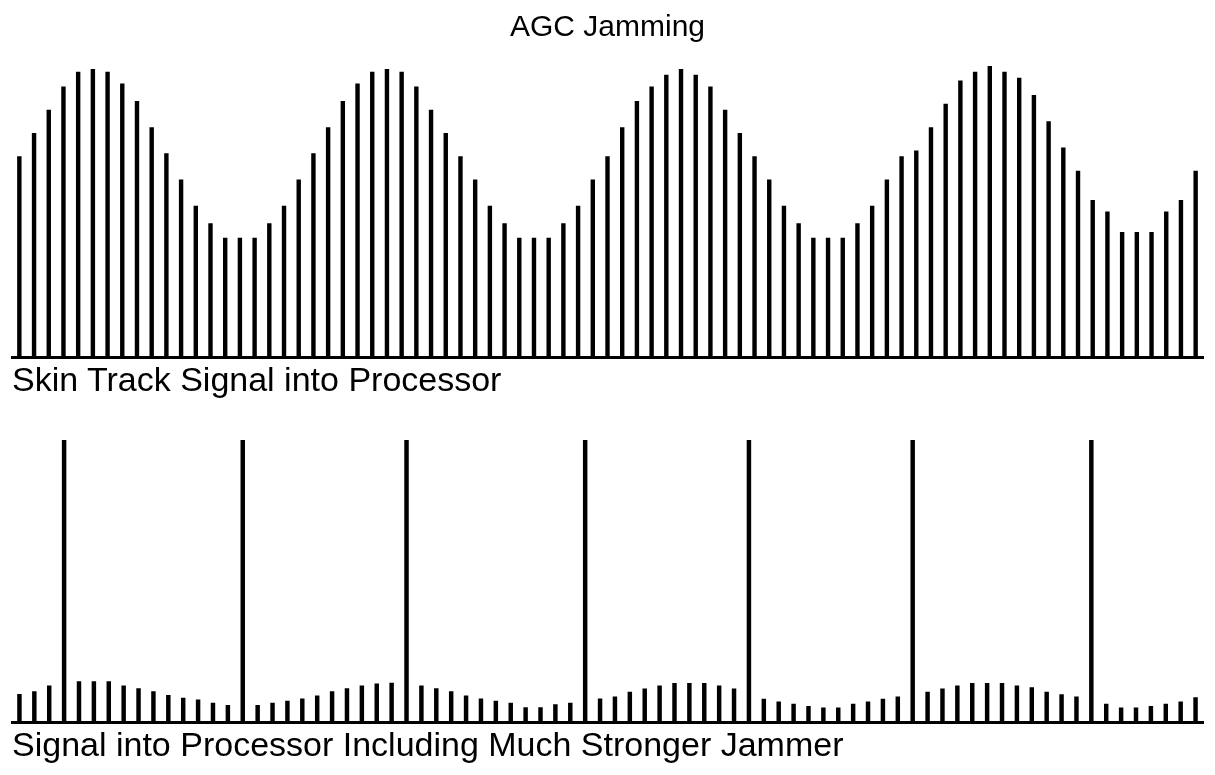 This screenshot has height=775, width=1215. What do you see at coordinates (607, 26) in the screenshot?
I see `chart-title: AGC Jamming` at bounding box center [607, 26].